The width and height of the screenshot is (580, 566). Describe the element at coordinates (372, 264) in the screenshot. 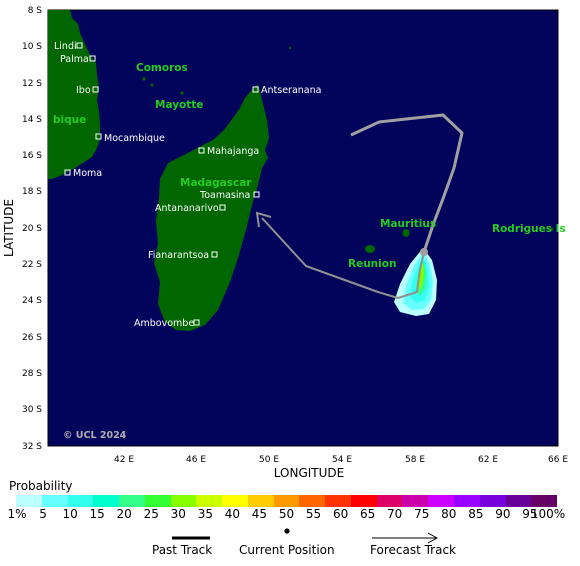

I see `country-label: Reunion` at that location.